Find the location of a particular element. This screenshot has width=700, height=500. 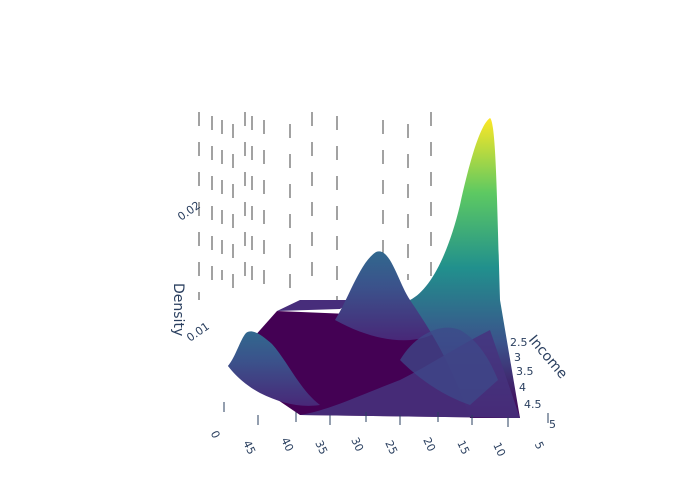

surface-front-bump is located at coordinates (449, 366).